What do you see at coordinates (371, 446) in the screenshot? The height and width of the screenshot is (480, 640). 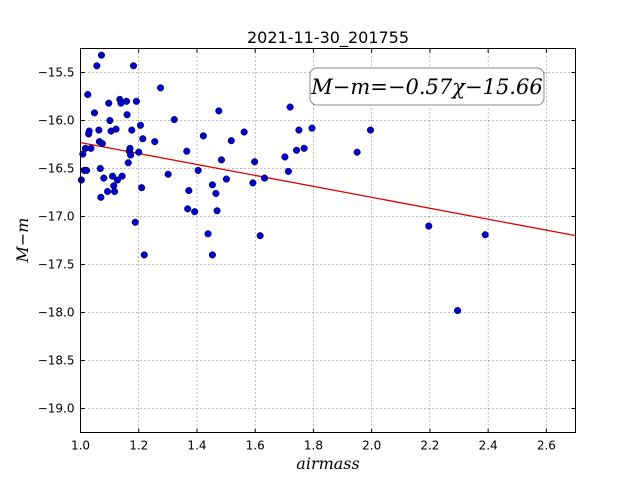 I see `x-tick-label: 2.0` at bounding box center [371, 446].